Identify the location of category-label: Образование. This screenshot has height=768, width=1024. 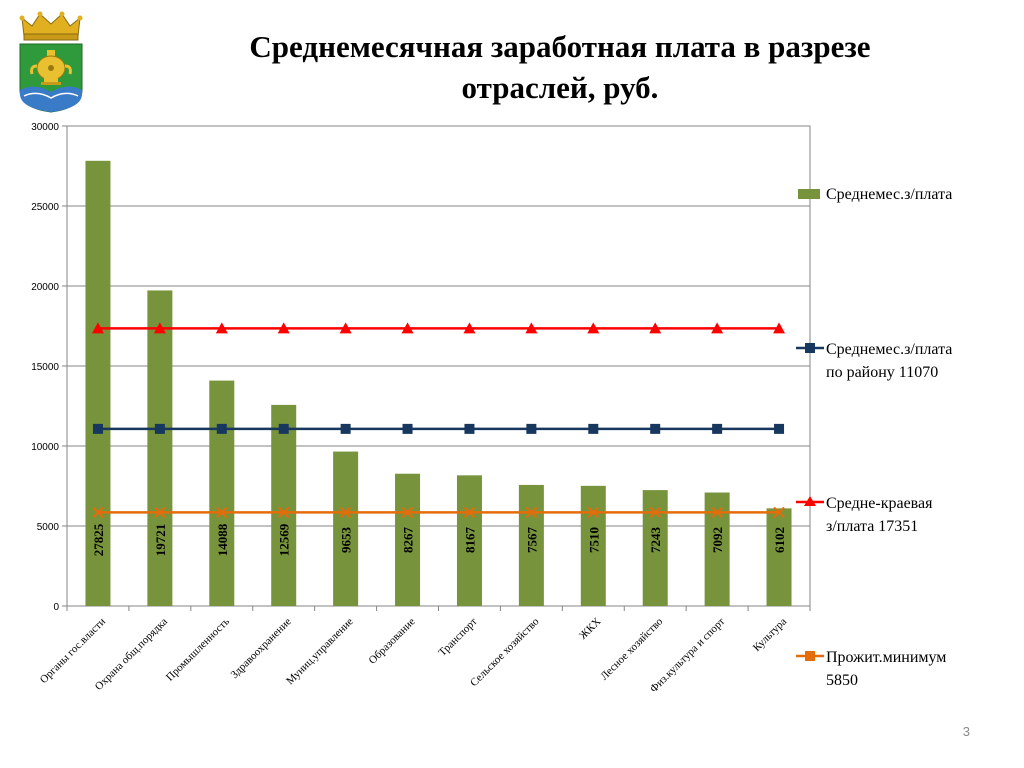
(392, 641).